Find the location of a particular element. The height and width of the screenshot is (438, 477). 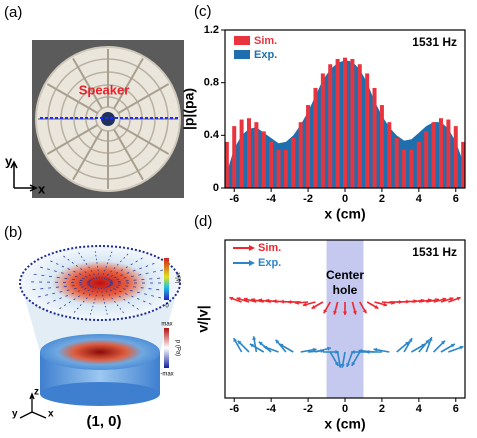

velocity-field is located at coordinates (100, 283).